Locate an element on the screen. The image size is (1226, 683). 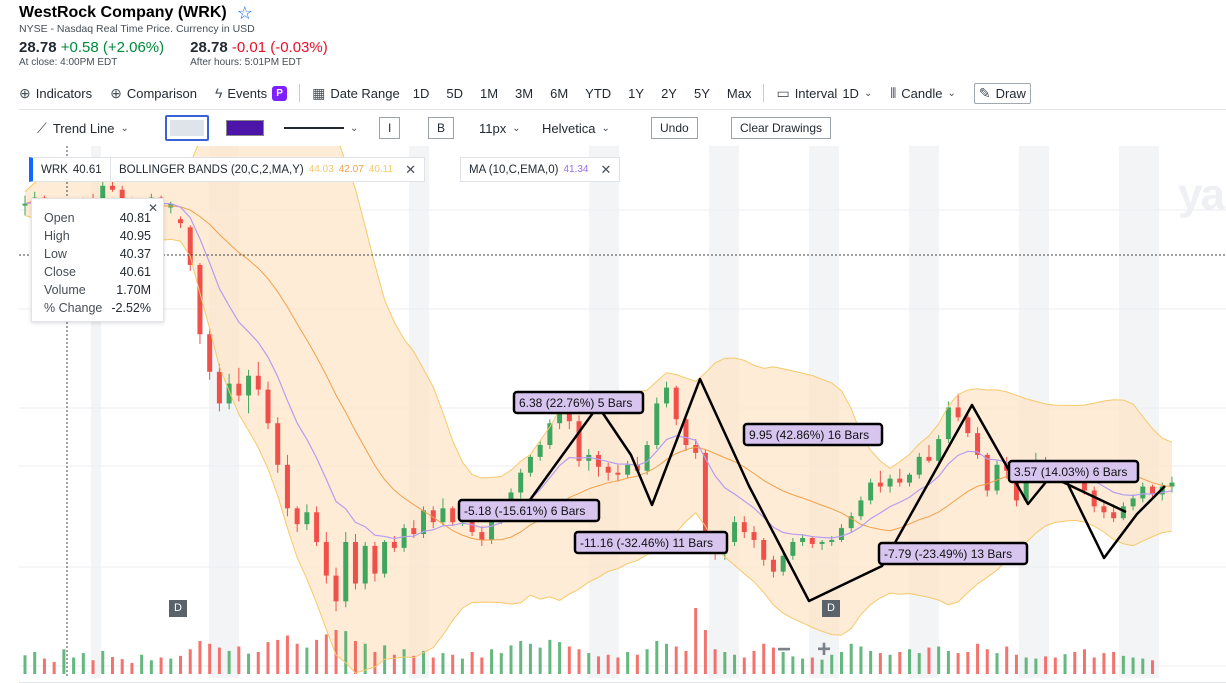
line-style-select: ⌄ is located at coordinates (321, 128).